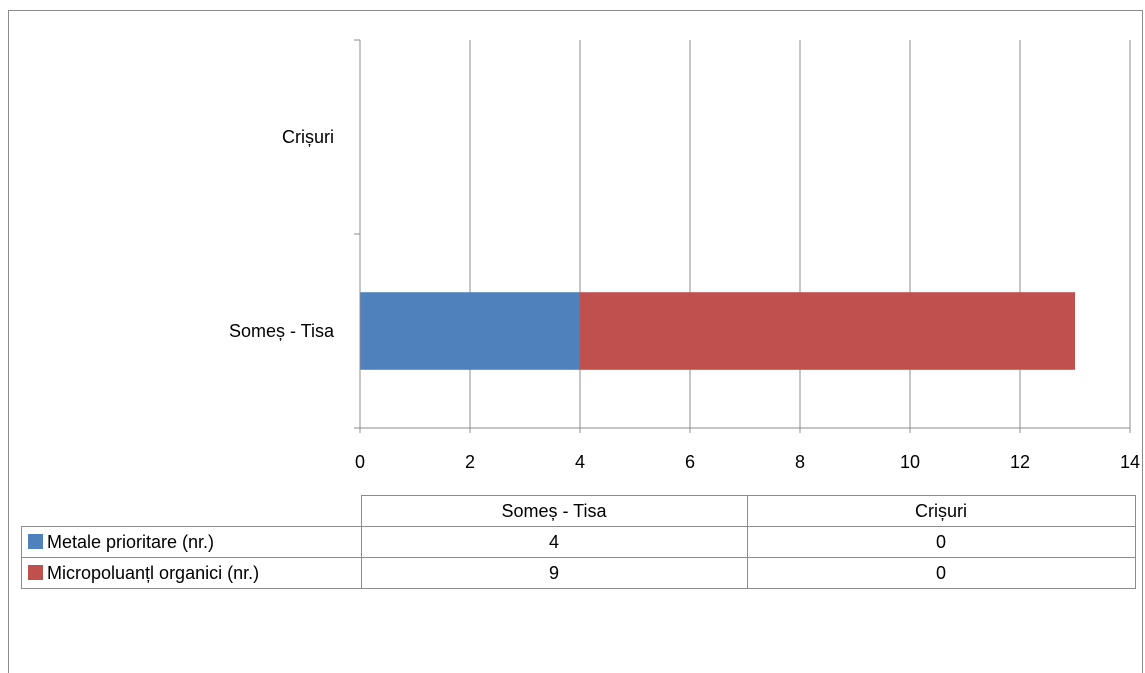 This screenshot has width=1145, height=673. Describe the element at coordinates (941, 511) in the screenshot. I see `table-col-header: Crișuri` at that location.